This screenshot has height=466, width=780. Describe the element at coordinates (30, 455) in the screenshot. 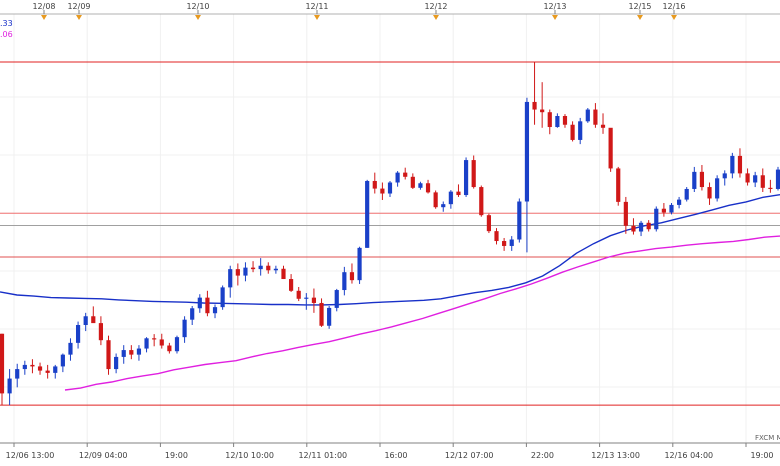

I see `x-tick-label: 12/06 13:00` at that location.